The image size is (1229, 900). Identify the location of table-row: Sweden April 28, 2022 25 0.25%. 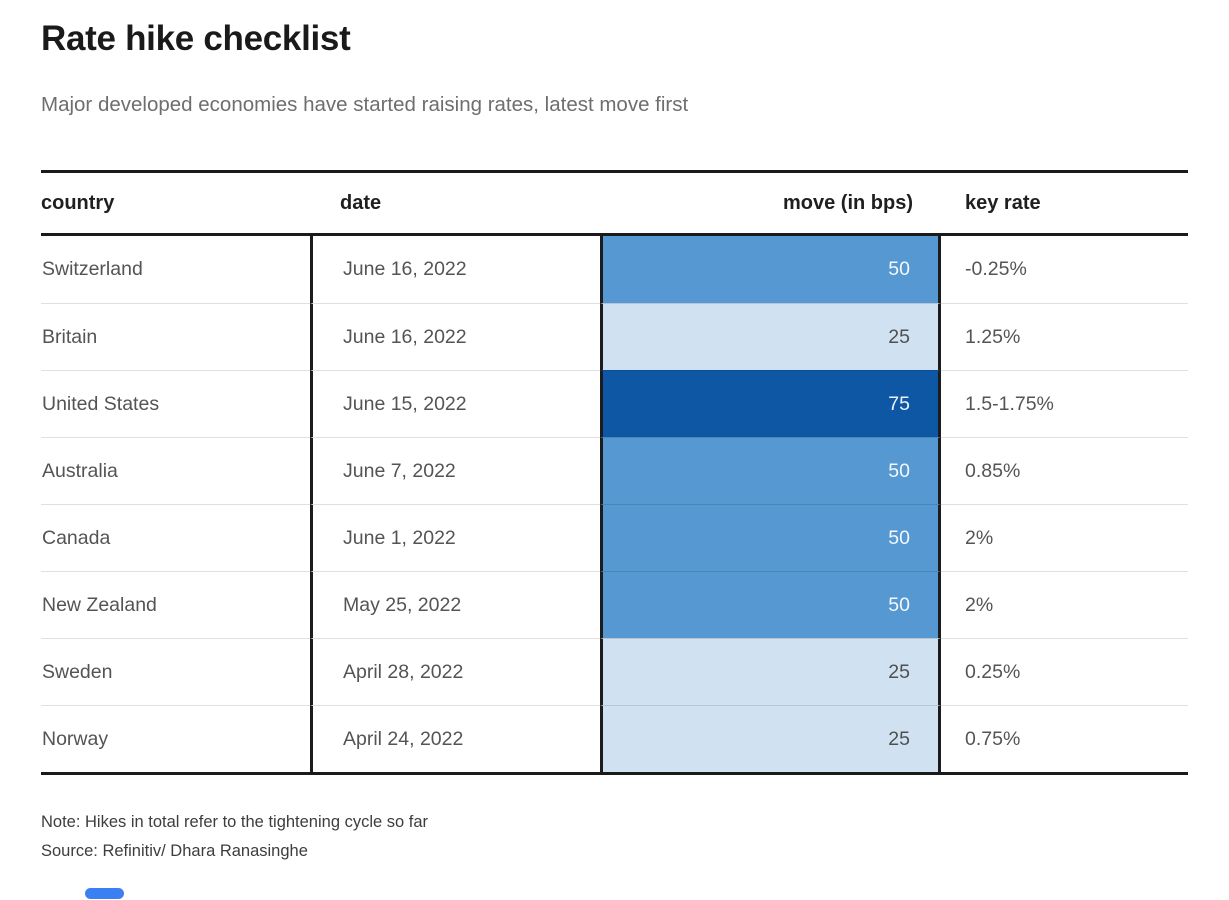
(614, 671).